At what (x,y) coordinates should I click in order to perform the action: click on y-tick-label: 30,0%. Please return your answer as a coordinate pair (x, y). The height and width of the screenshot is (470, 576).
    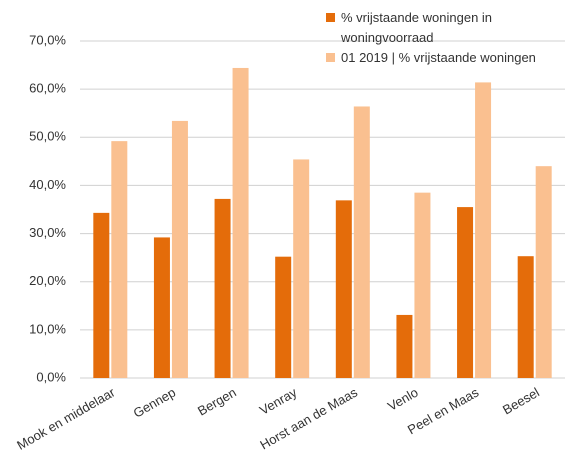
    Looking at the image, I should click on (47, 232).